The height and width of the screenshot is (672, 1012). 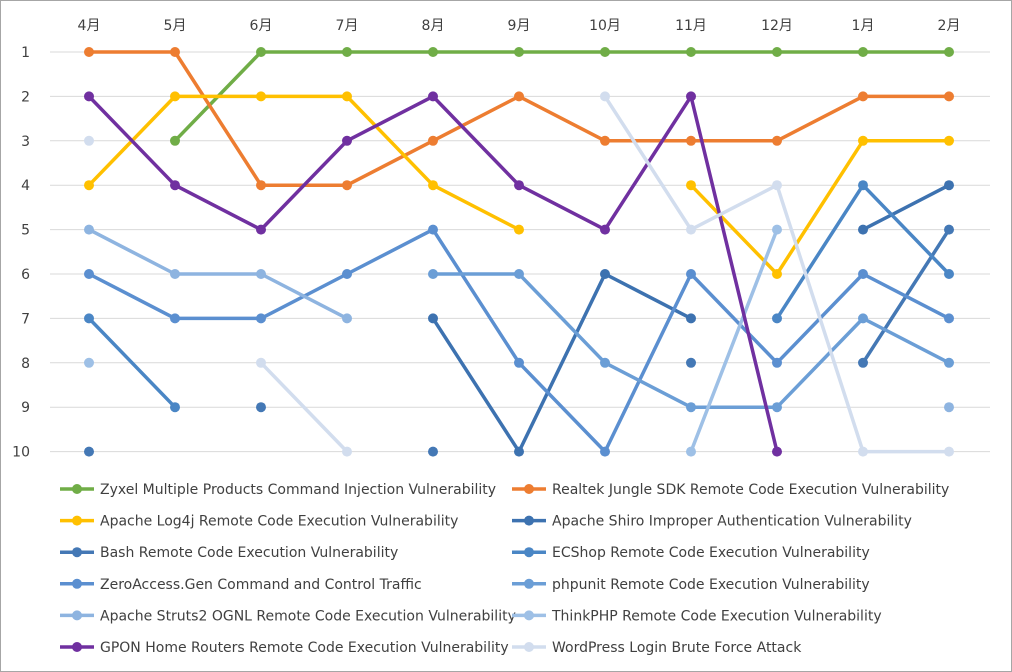 What do you see at coordinates (25, 319) in the screenshot?
I see `y-tick-label: 7` at bounding box center [25, 319].